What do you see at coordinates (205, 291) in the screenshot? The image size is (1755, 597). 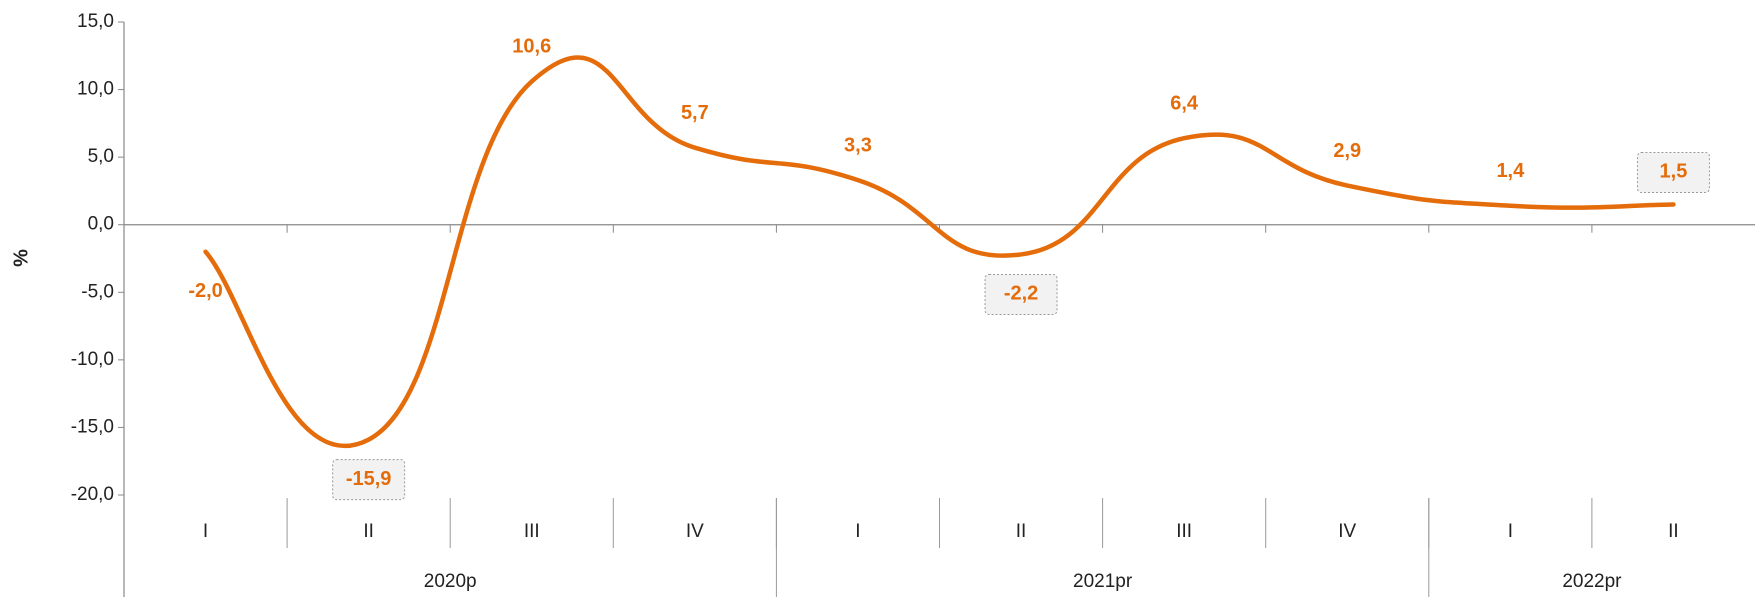 I see `data-label: -2,0` at bounding box center [205, 291].